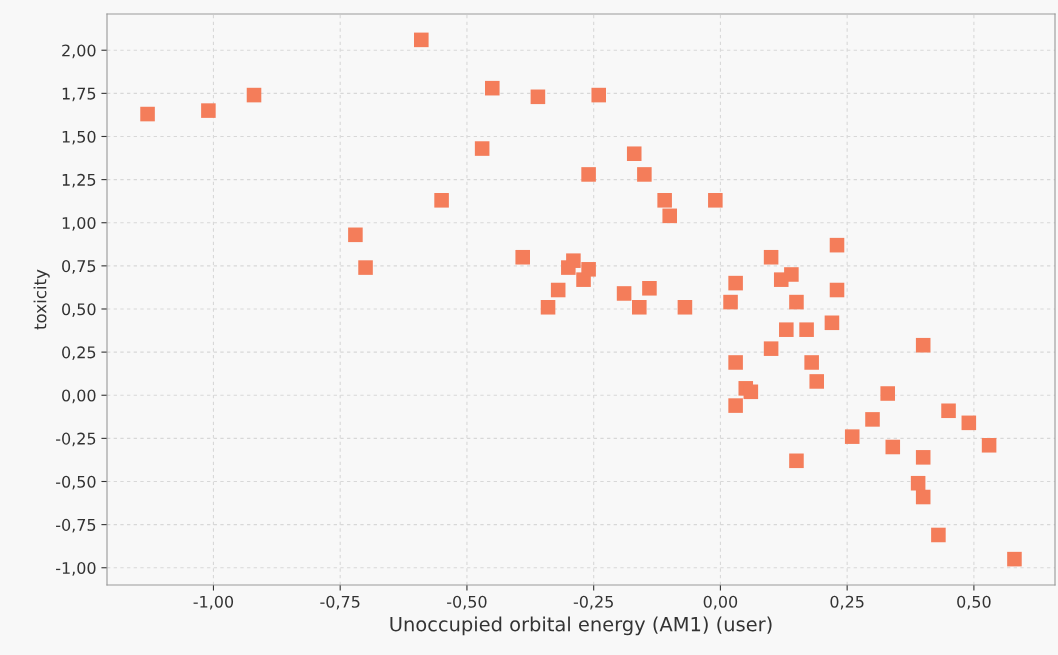 This screenshot has height=655, width=1058. I want to click on y-tick-label: 1,75, so click(79, 94).